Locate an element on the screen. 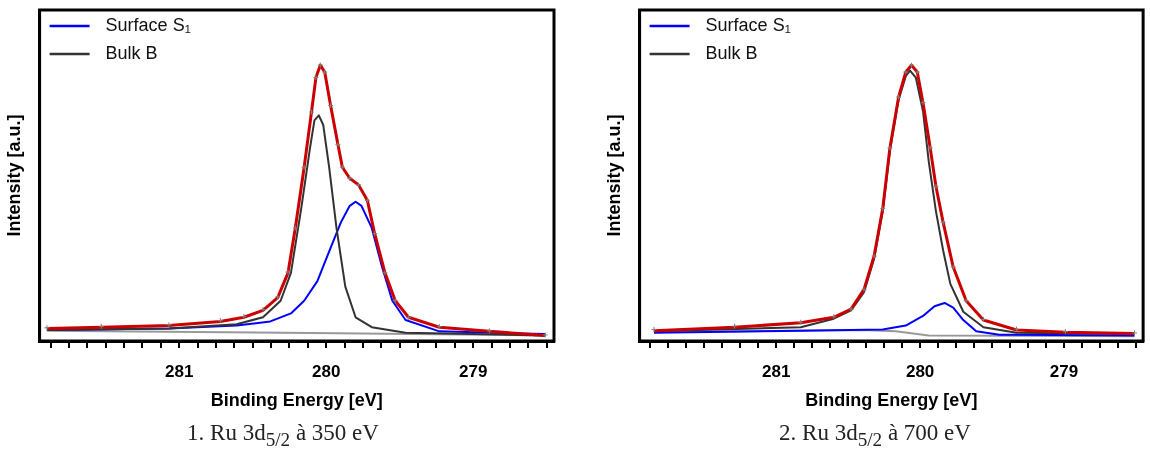 The width and height of the screenshot is (1150, 464). text: 2. Ru 3d$_{5/2}$ à 700 eV is located at coordinates (875, 435).